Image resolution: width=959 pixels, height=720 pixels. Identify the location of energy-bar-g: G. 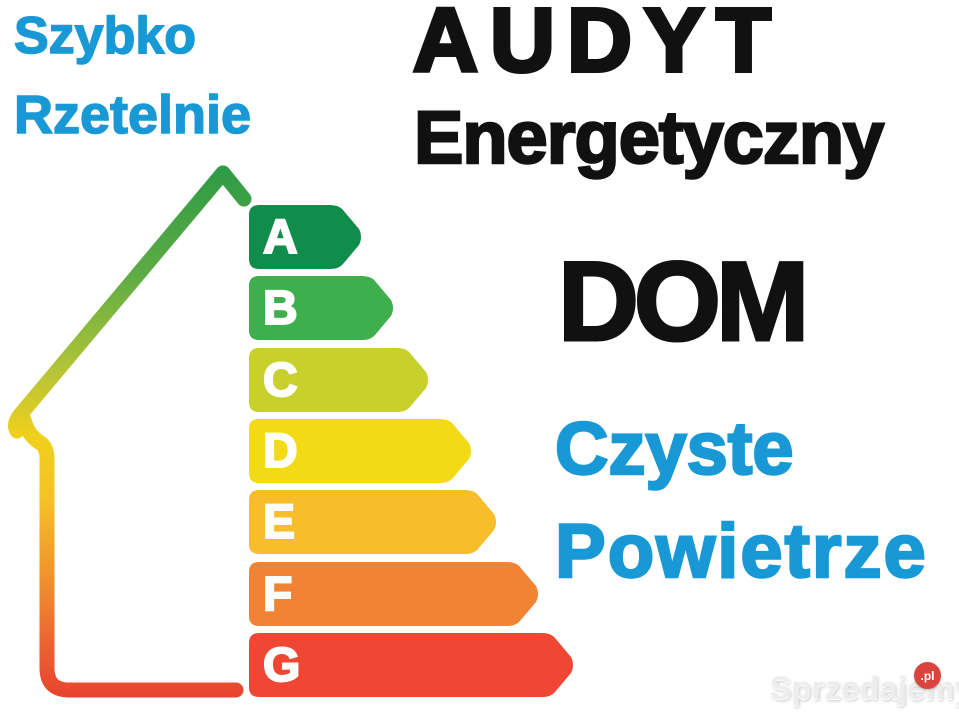
(413, 665).